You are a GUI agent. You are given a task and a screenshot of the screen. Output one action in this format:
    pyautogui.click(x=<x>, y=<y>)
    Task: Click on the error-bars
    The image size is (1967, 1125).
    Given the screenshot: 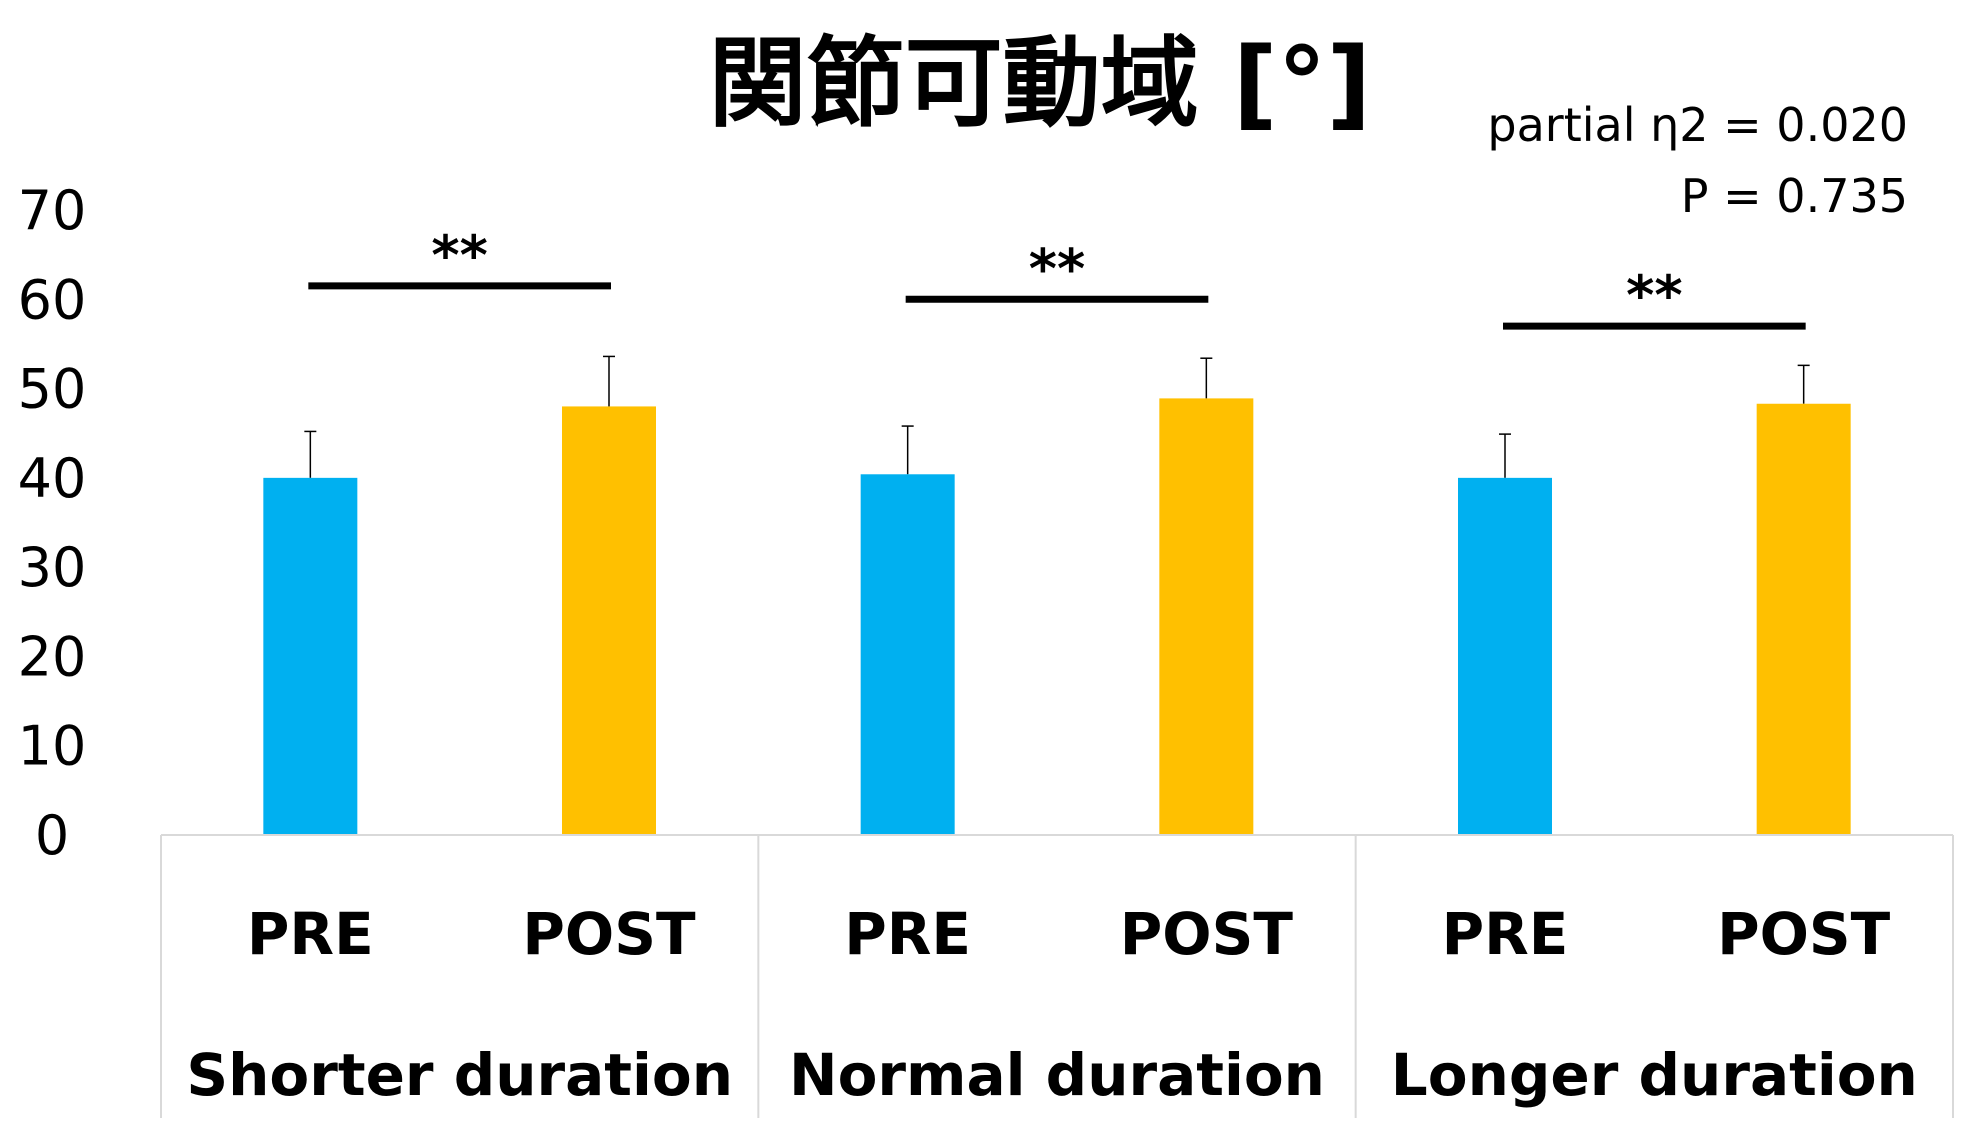 What is the action you would take?
    pyautogui.click(x=1057, y=416)
    